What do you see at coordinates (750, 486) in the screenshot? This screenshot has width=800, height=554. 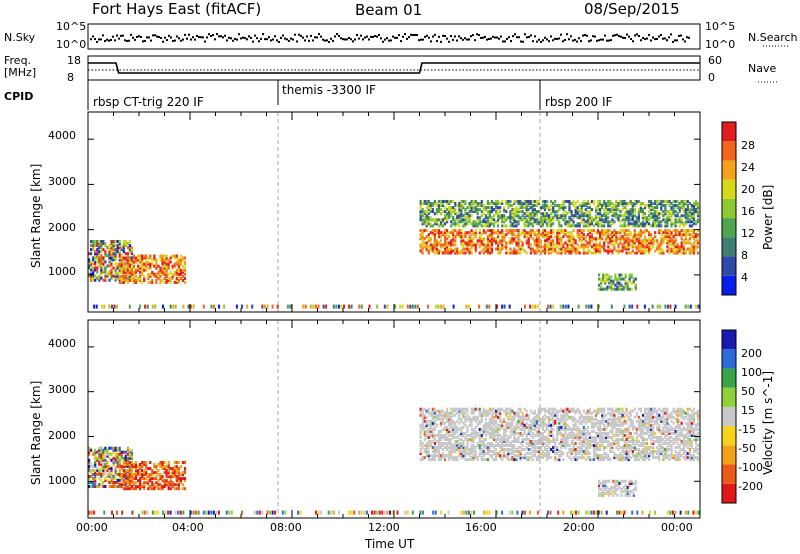 I see `velocity-cb-tick-m200: -200` at bounding box center [750, 486].